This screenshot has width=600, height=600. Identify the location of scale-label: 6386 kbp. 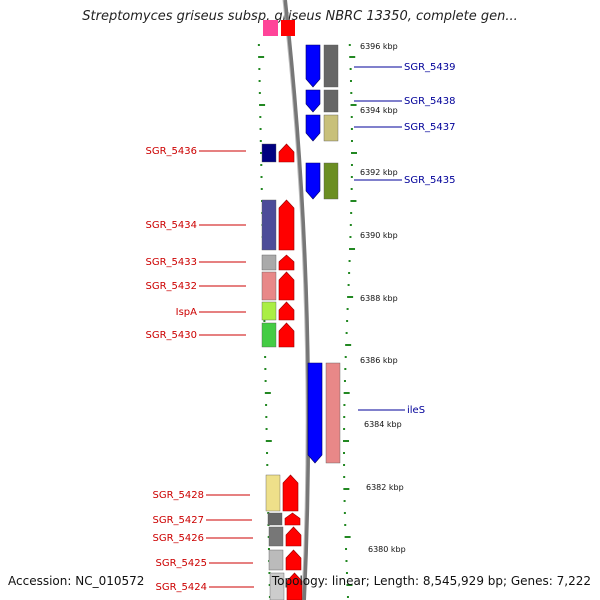
(379, 360).